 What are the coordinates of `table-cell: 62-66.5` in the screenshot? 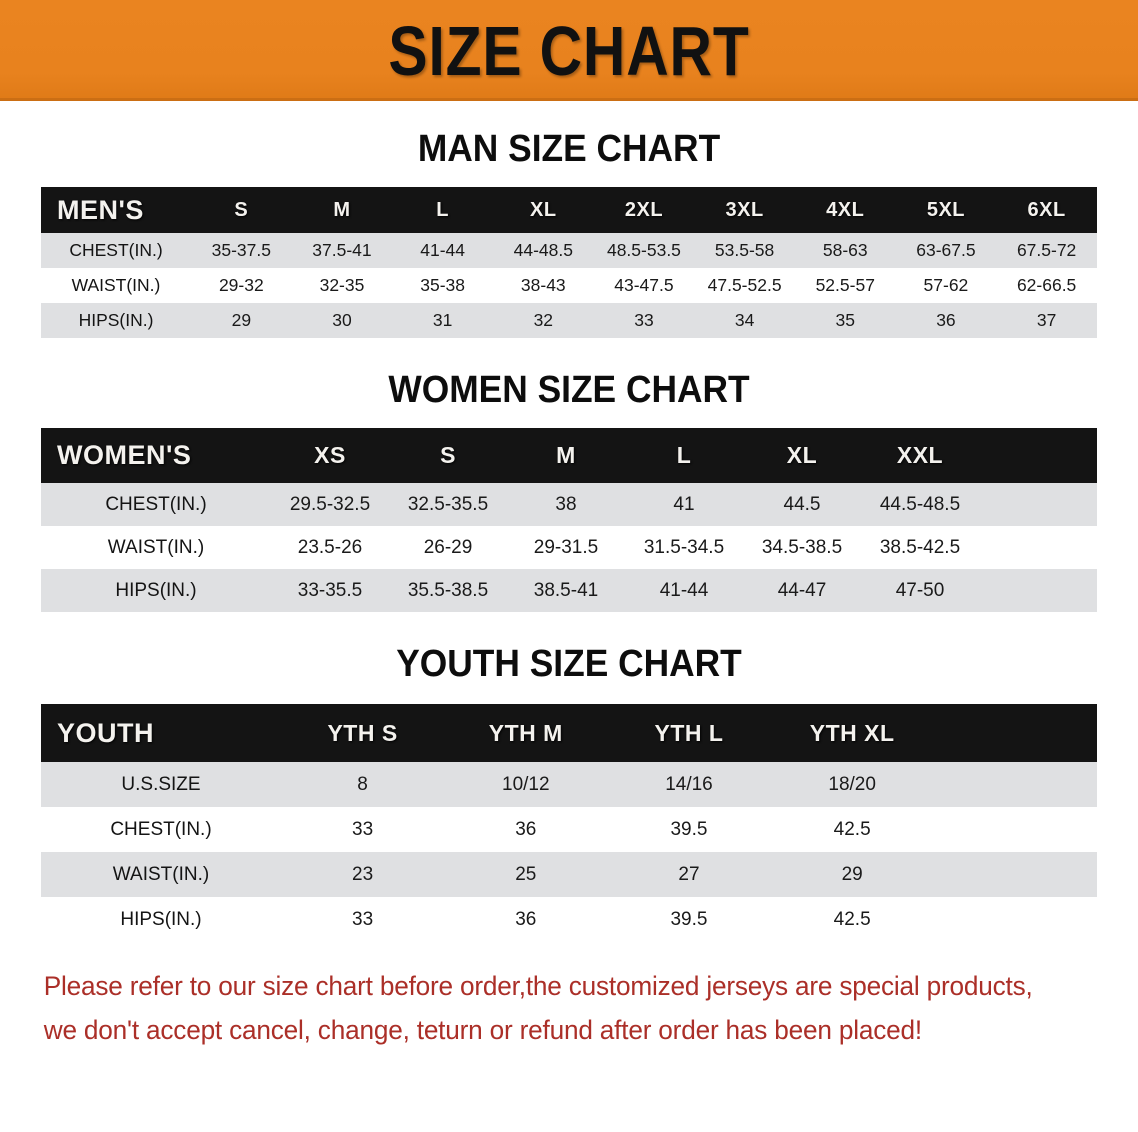 It's located at (1046, 285).